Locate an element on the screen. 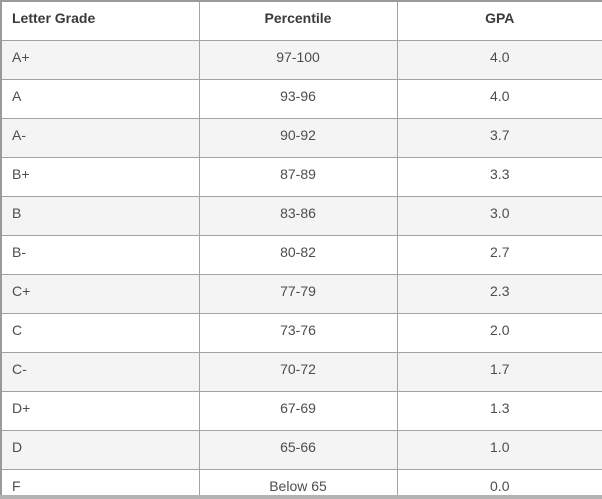 This screenshot has height=499, width=602. table-row: A 93-96 4.0 is located at coordinates (301, 99).